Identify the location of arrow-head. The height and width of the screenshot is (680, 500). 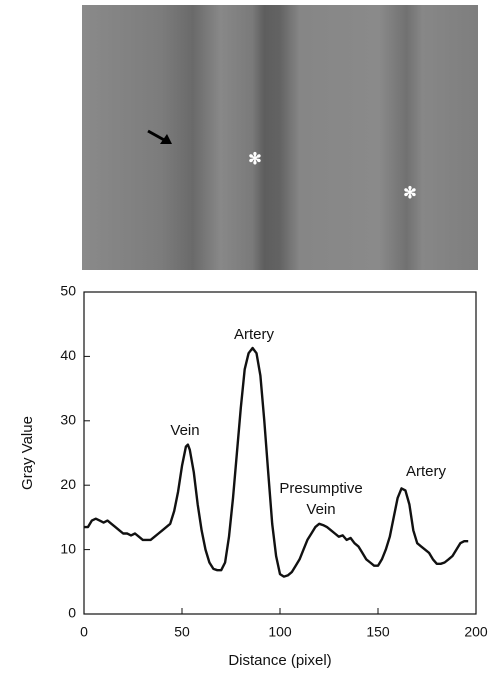
(166, 139).